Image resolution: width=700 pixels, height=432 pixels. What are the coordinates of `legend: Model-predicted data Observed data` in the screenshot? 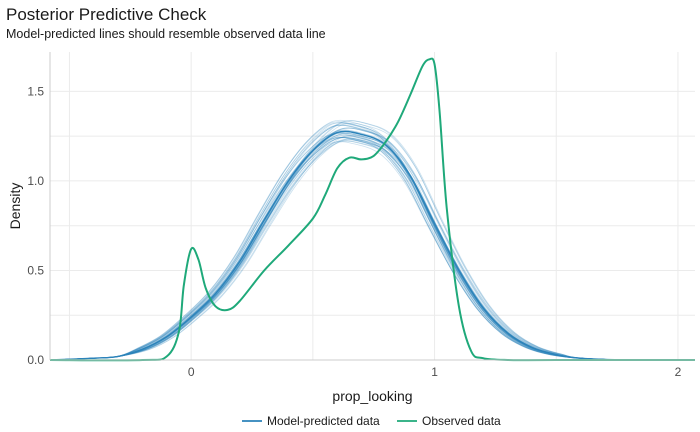 It's located at (371, 421).